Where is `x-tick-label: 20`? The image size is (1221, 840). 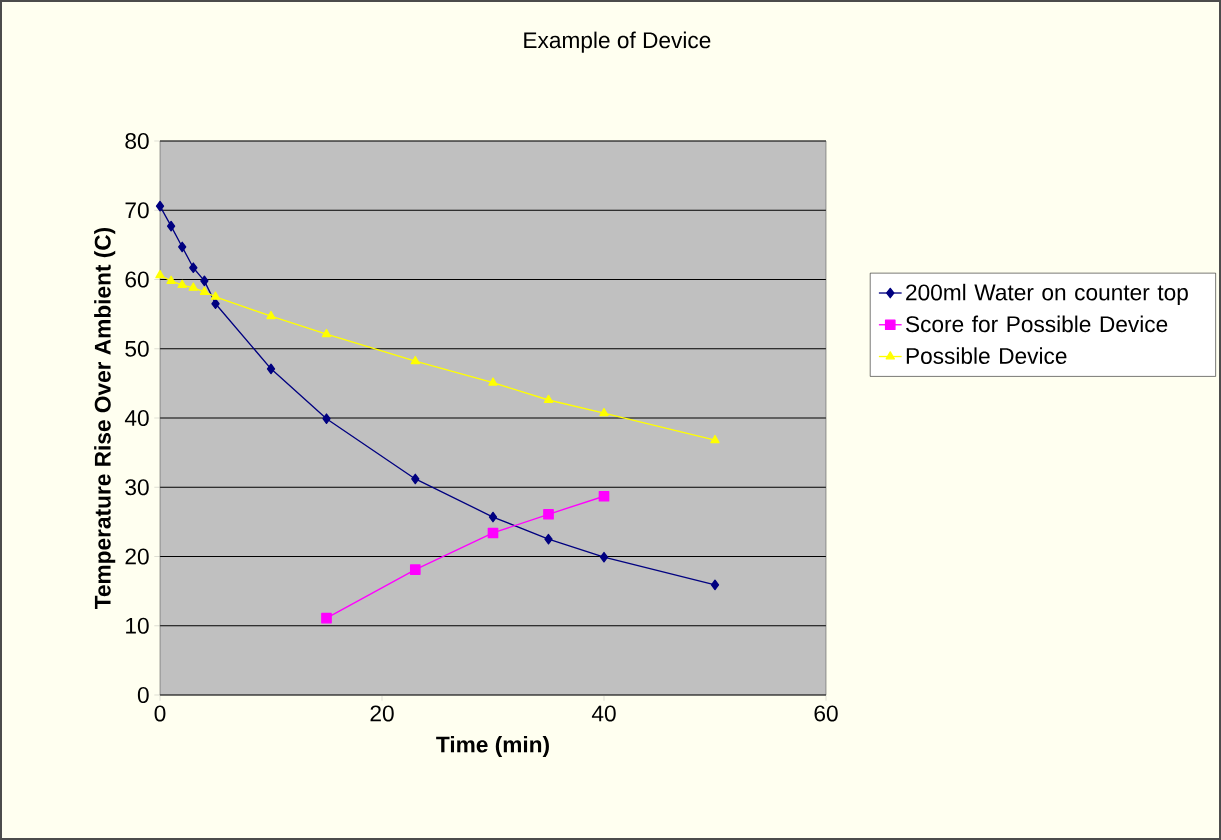
x-tick-label: 20 is located at coordinates (382, 713).